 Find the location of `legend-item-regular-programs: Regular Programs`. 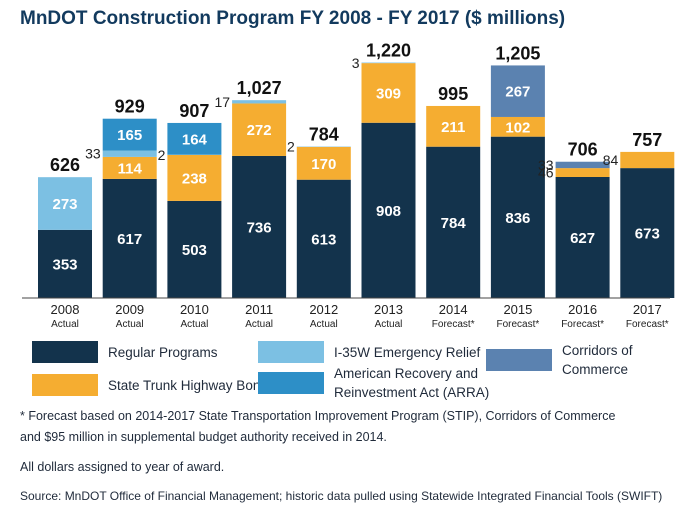

legend-item-regular-programs: Regular Programs is located at coordinates (125, 352).